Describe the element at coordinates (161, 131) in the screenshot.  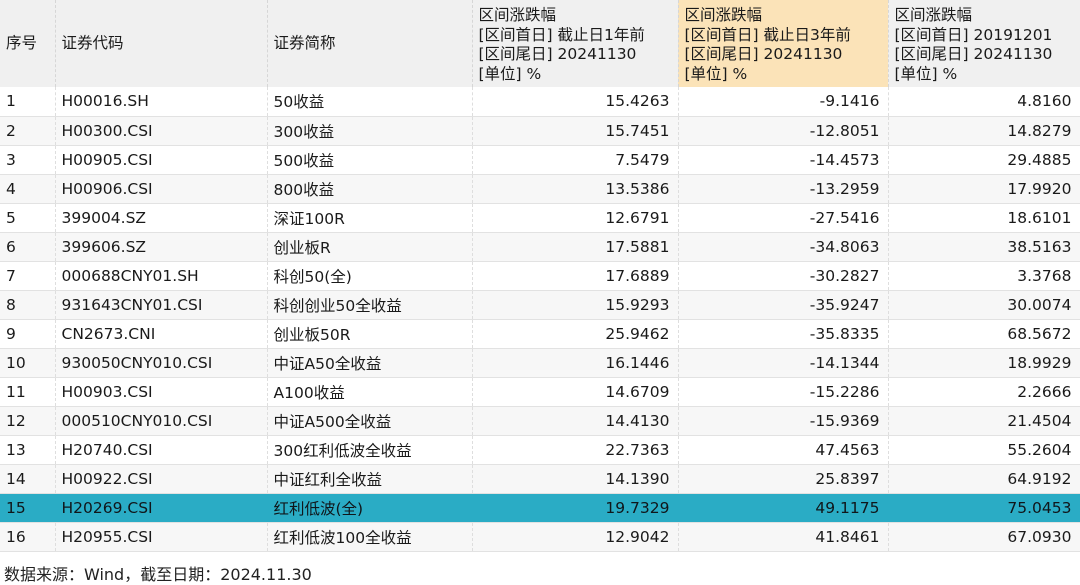
I see `cell-code: H00300.CSI` at that location.